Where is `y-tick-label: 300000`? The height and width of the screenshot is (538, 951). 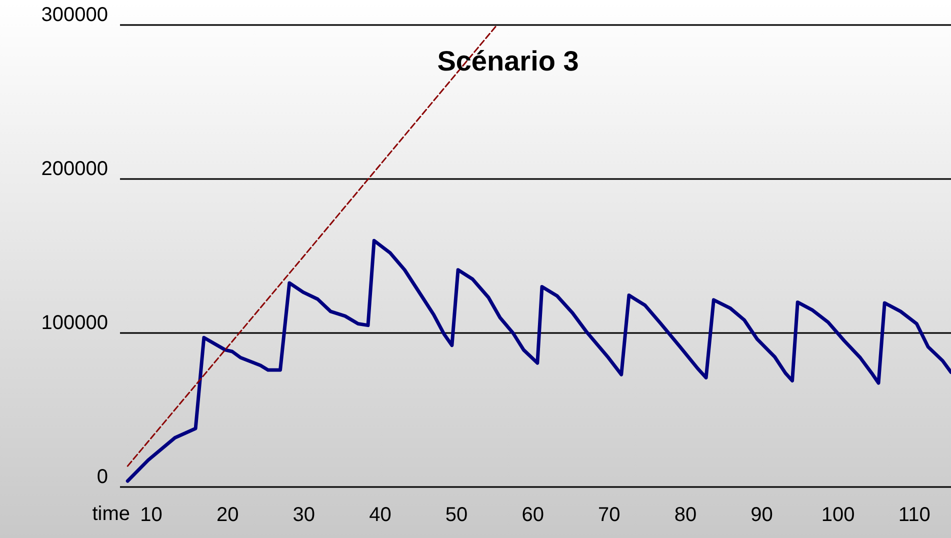 y-tick-label: 300000 is located at coordinates (74, 15).